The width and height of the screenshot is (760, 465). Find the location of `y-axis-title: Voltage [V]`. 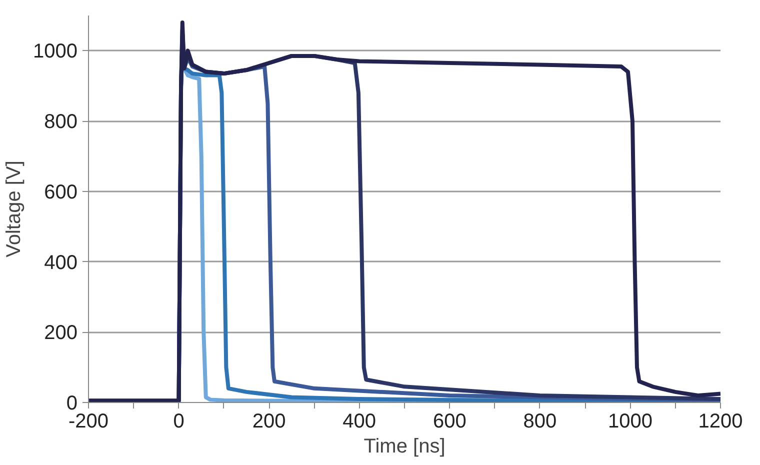

y-axis-title: Voltage [V] is located at coordinates (14, 209).